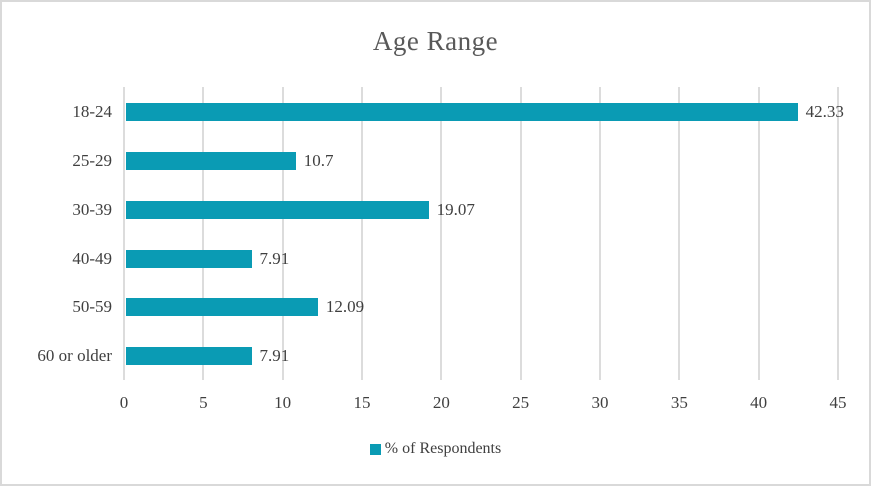 Image resolution: width=871 pixels, height=486 pixels. What do you see at coordinates (759, 402) in the screenshot?
I see `x-tick-label: 40` at bounding box center [759, 402].